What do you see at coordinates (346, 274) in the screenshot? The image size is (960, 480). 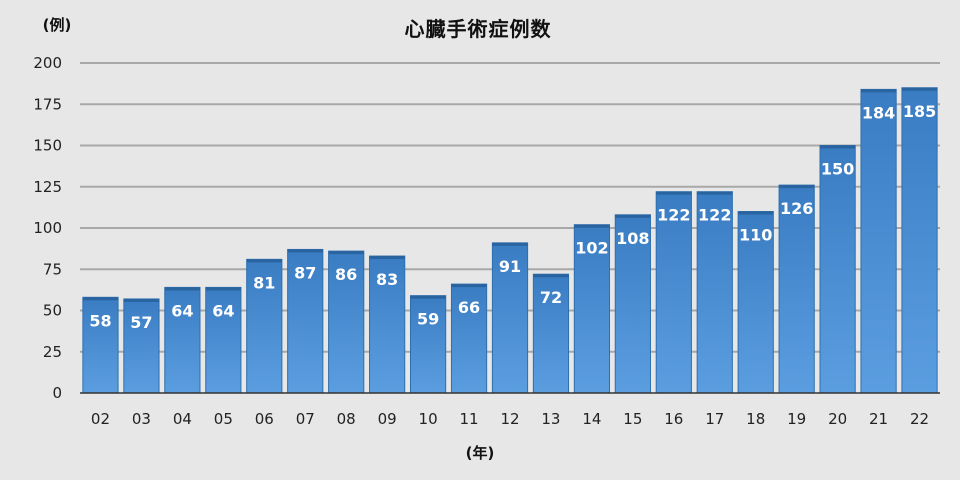 I see `data-label: 86` at bounding box center [346, 274].